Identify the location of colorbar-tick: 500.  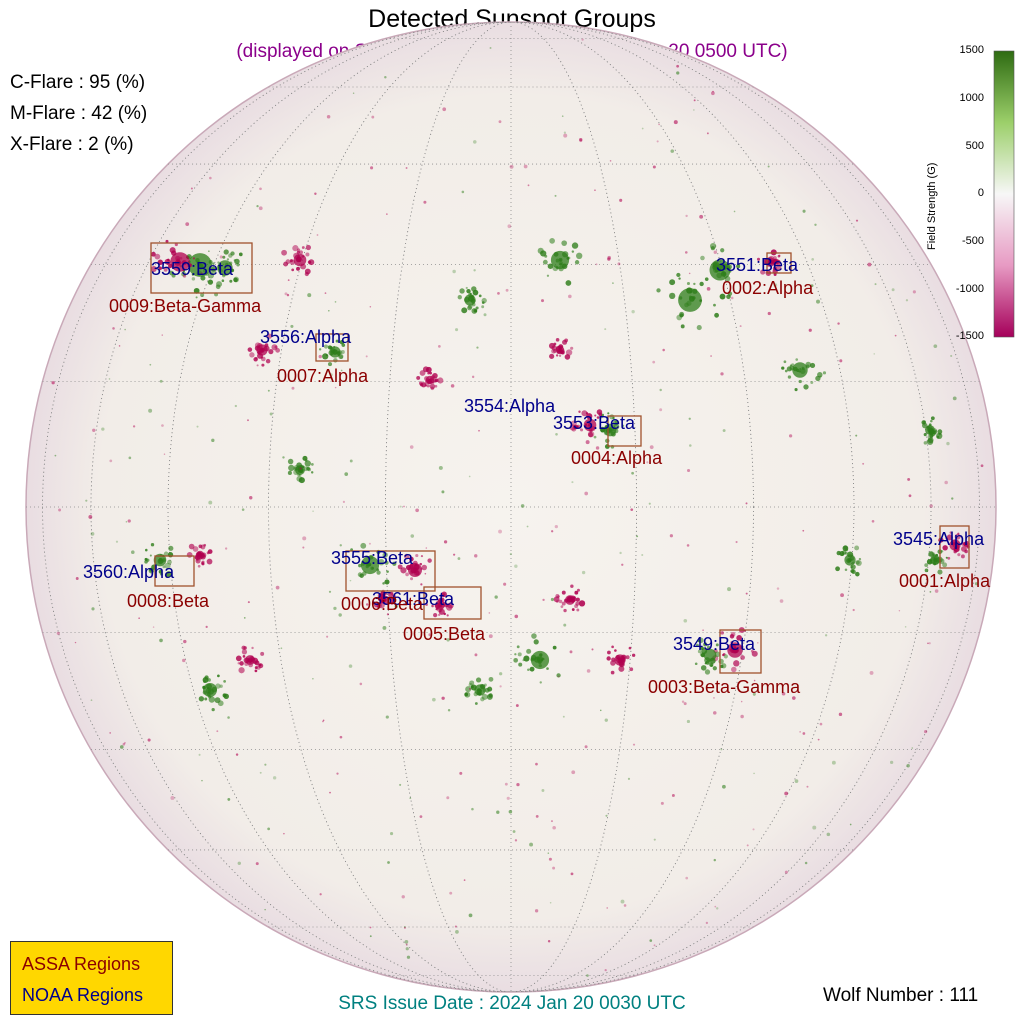
(974, 146).